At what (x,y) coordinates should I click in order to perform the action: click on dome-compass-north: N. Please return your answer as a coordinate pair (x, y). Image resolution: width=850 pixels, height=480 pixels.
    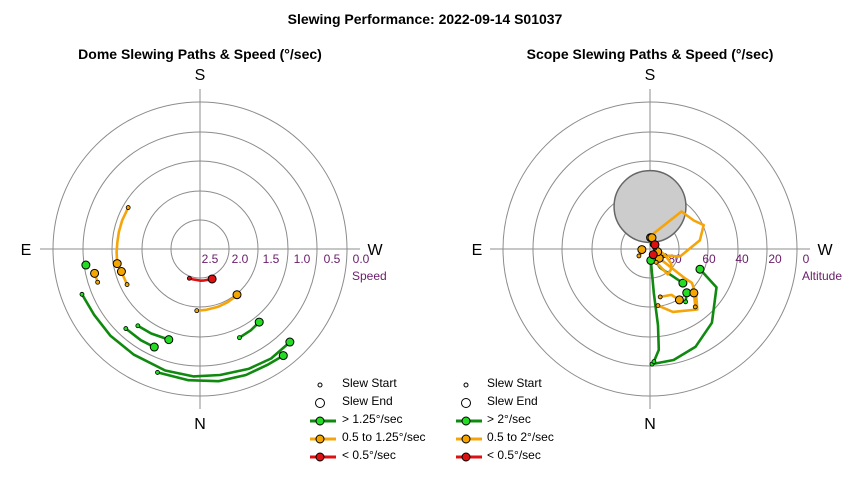
    Looking at the image, I should click on (200, 424).